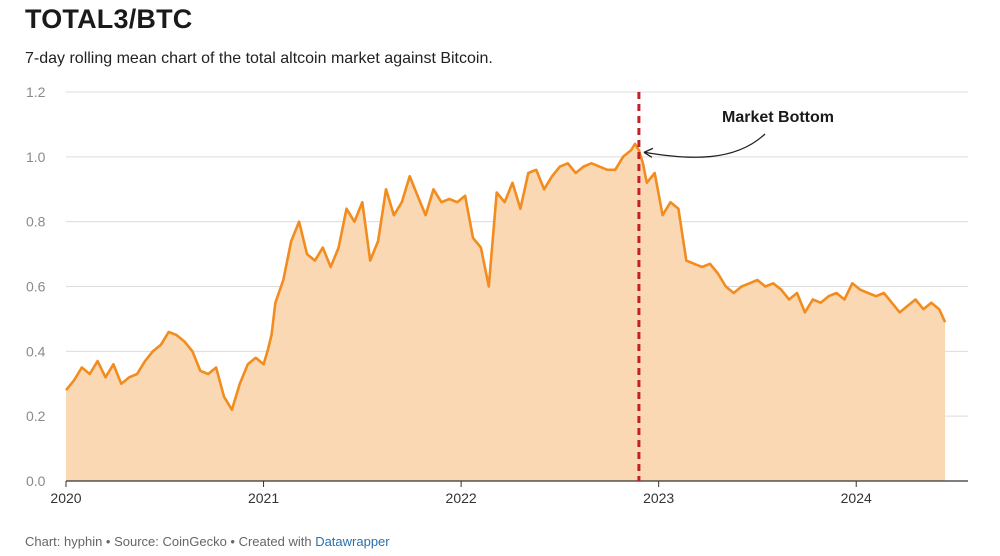 This screenshot has width=1000, height=556. What do you see at coordinates (36, 351) in the screenshot?
I see `y-tick-label: 0.4` at bounding box center [36, 351].